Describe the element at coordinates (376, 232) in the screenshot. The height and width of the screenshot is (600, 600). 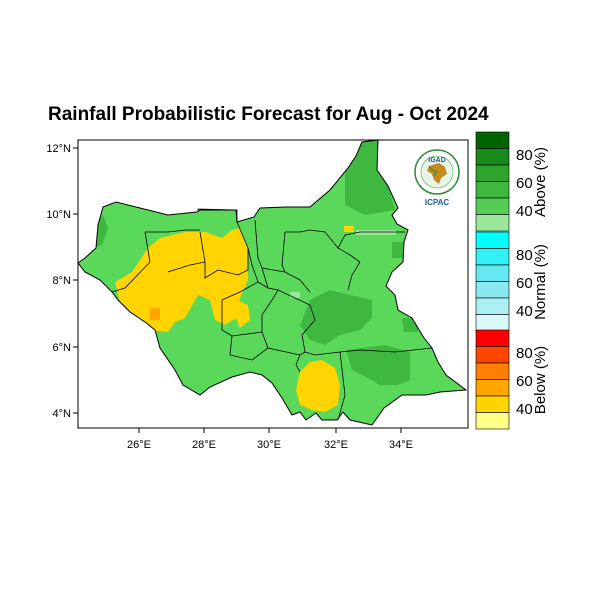
I see `above-light-patch` at that location.